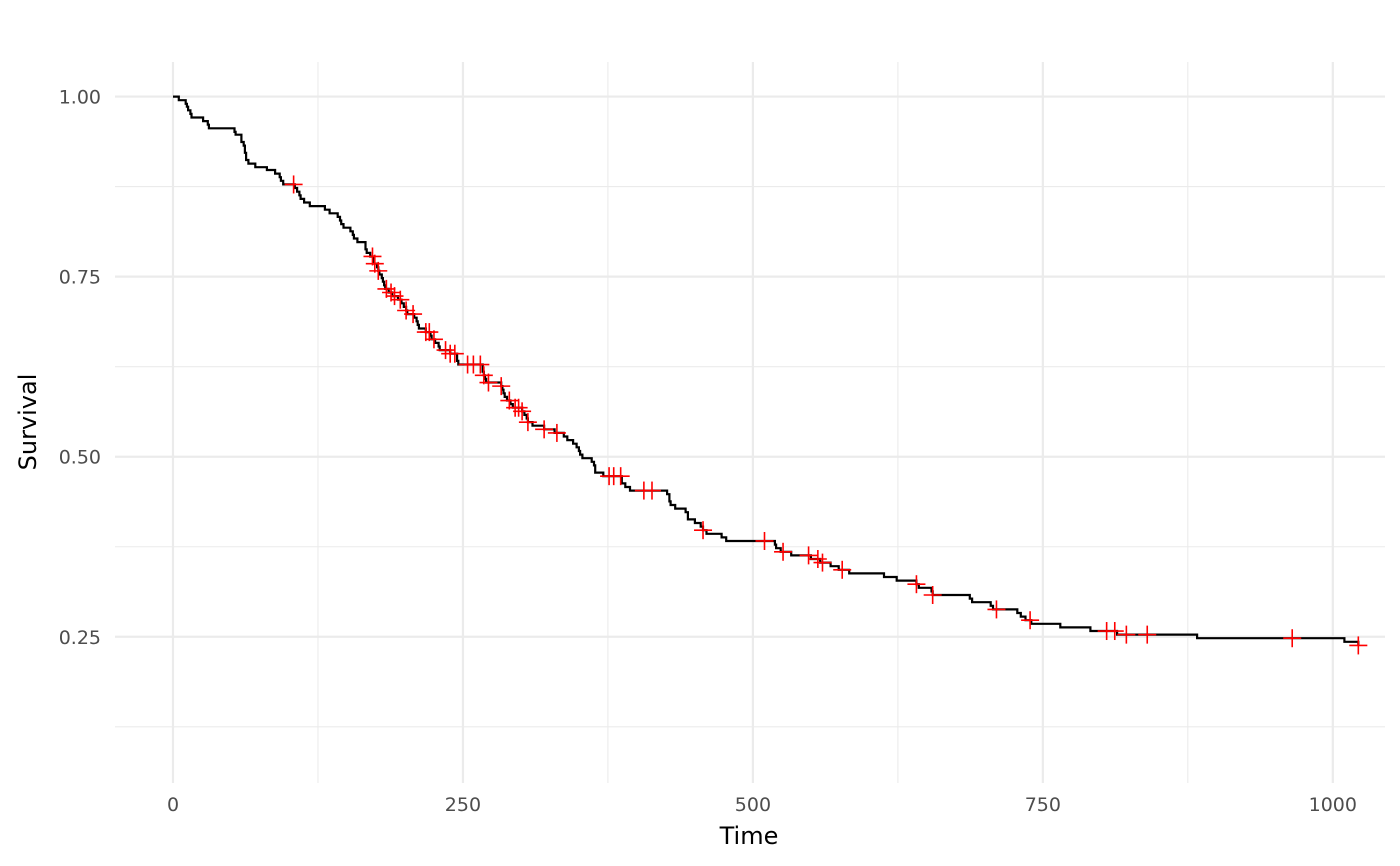  I want to click on y-axis-title: Survival, so click(28, 422).